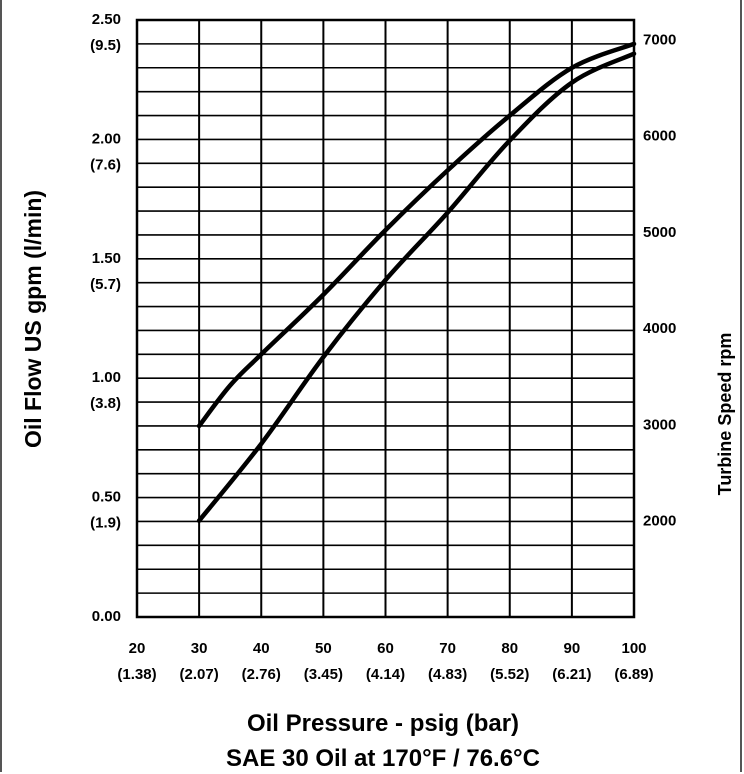 The width and height of the screenshot is (744, 774). I want to click on y-tick-label: 0.50, so click(106, 497).